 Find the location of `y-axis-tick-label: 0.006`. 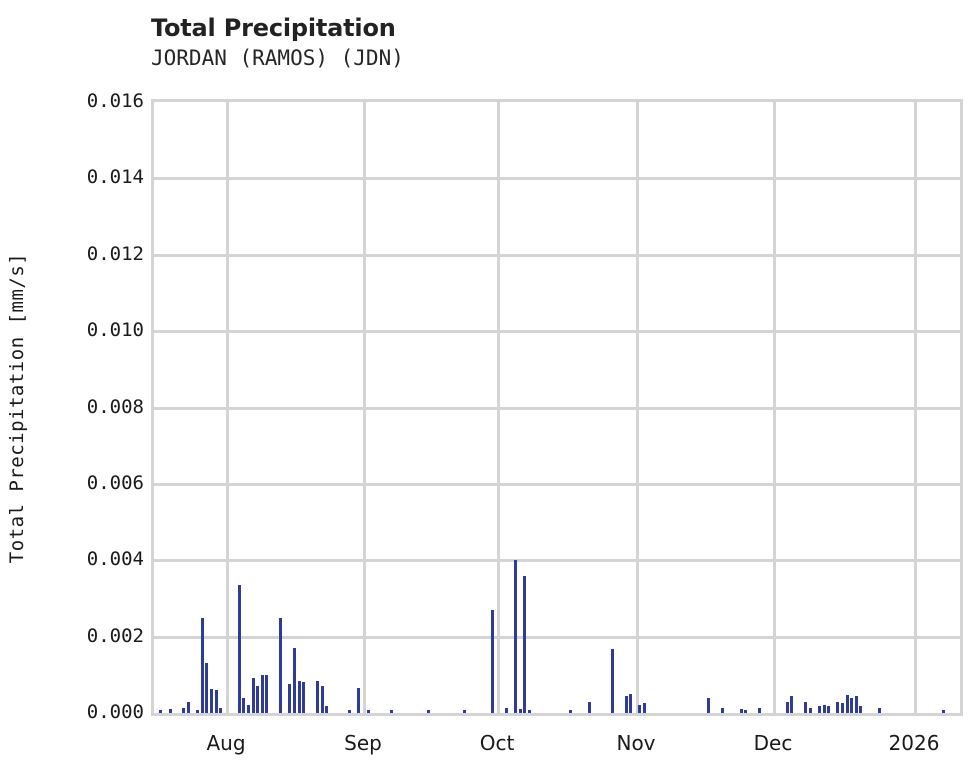

y-axis-tick-label: 0.006 is located at coordinates (115, 483).